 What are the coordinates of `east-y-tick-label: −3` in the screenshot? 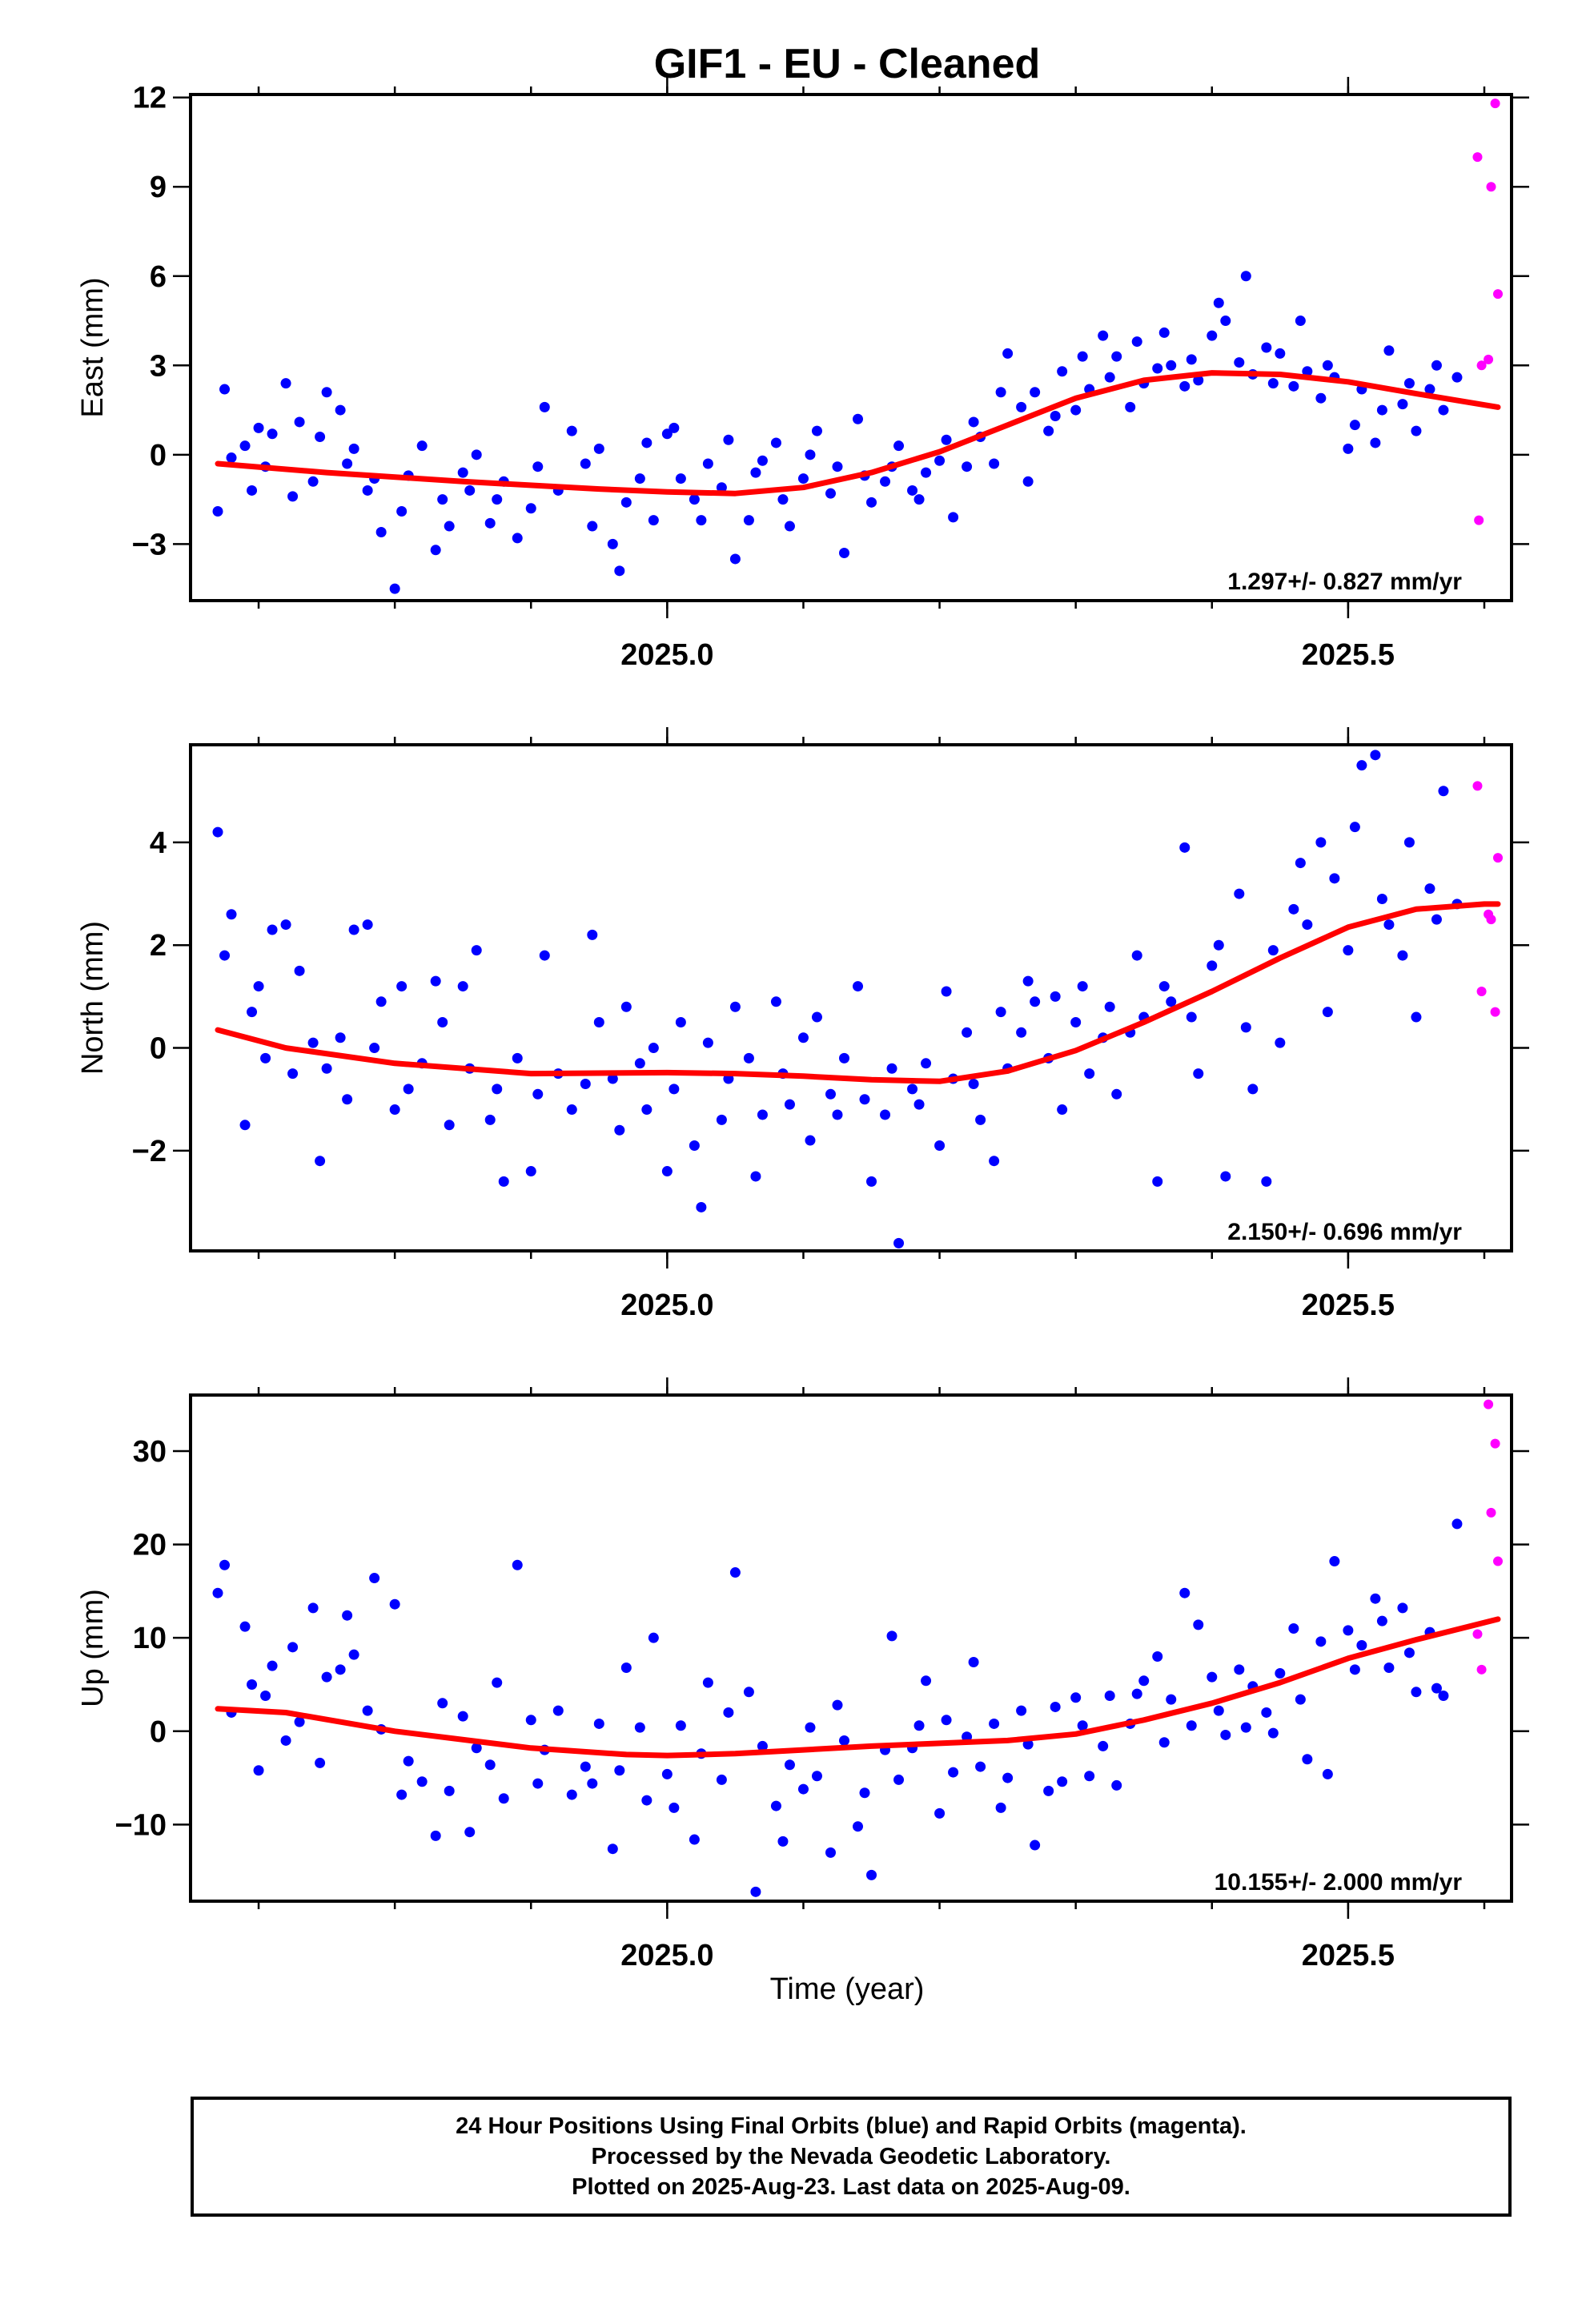 It's located at (149, 544).